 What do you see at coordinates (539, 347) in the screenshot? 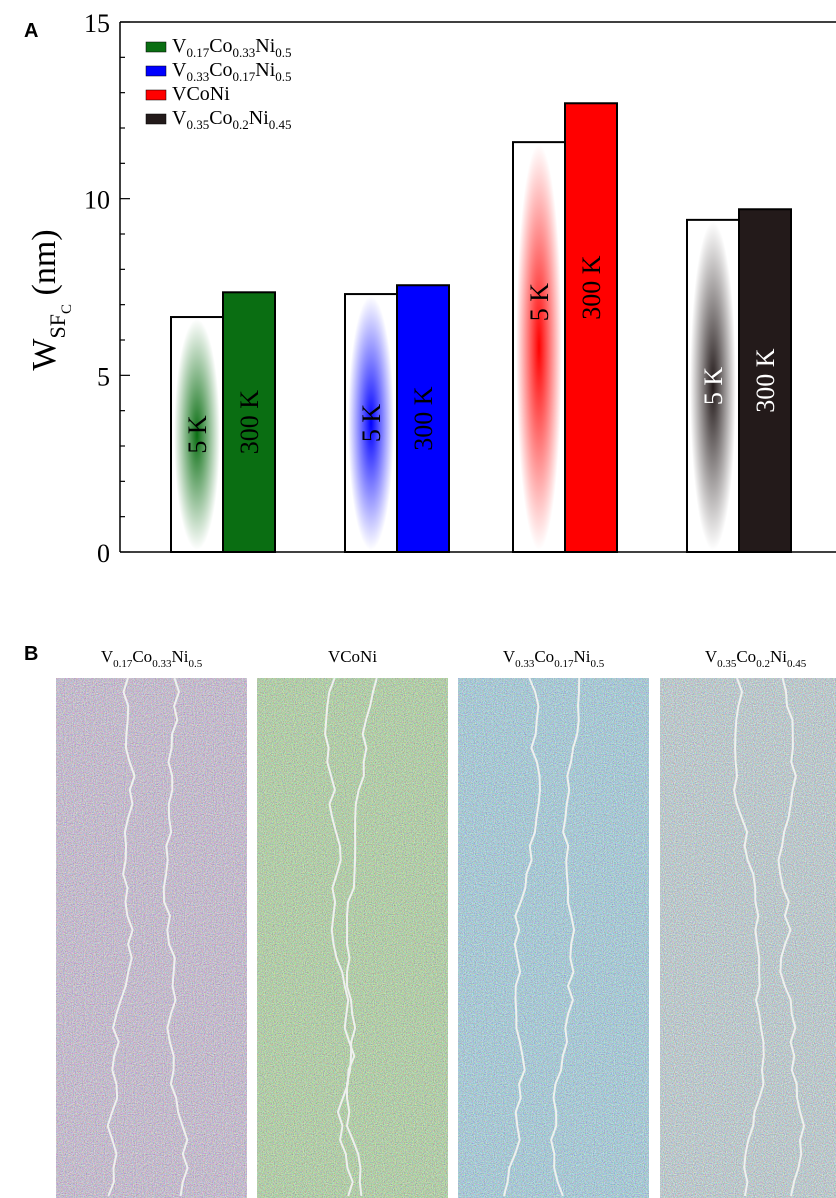
I see `bar-5k-glow-vconi` at bounding box center [539, 347].